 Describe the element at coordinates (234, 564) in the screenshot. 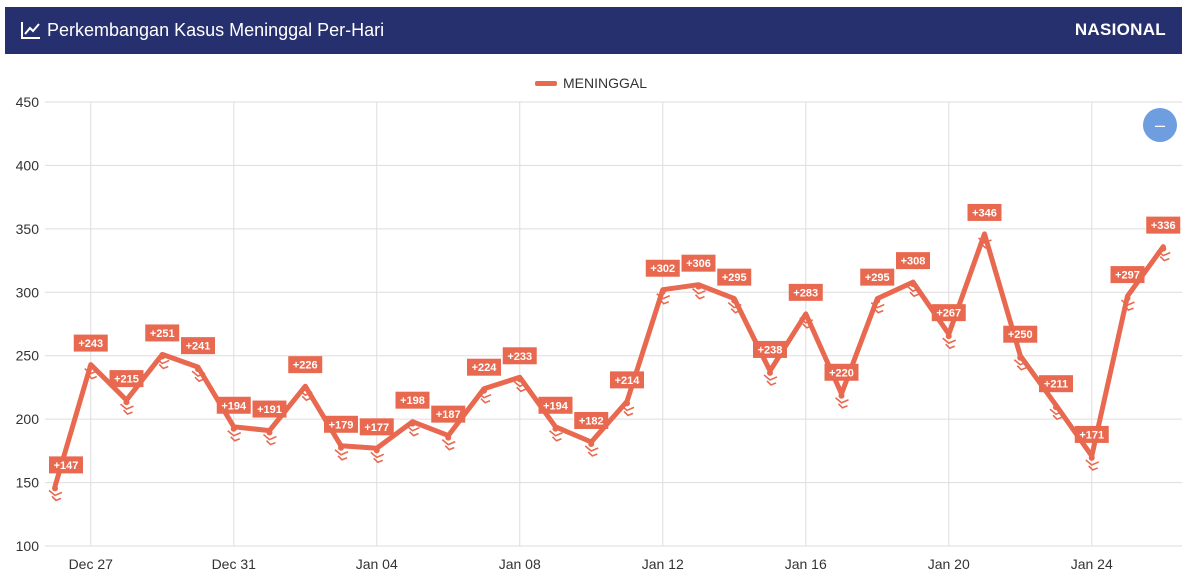

I see `x-tick-label: Dec 31` at that location.